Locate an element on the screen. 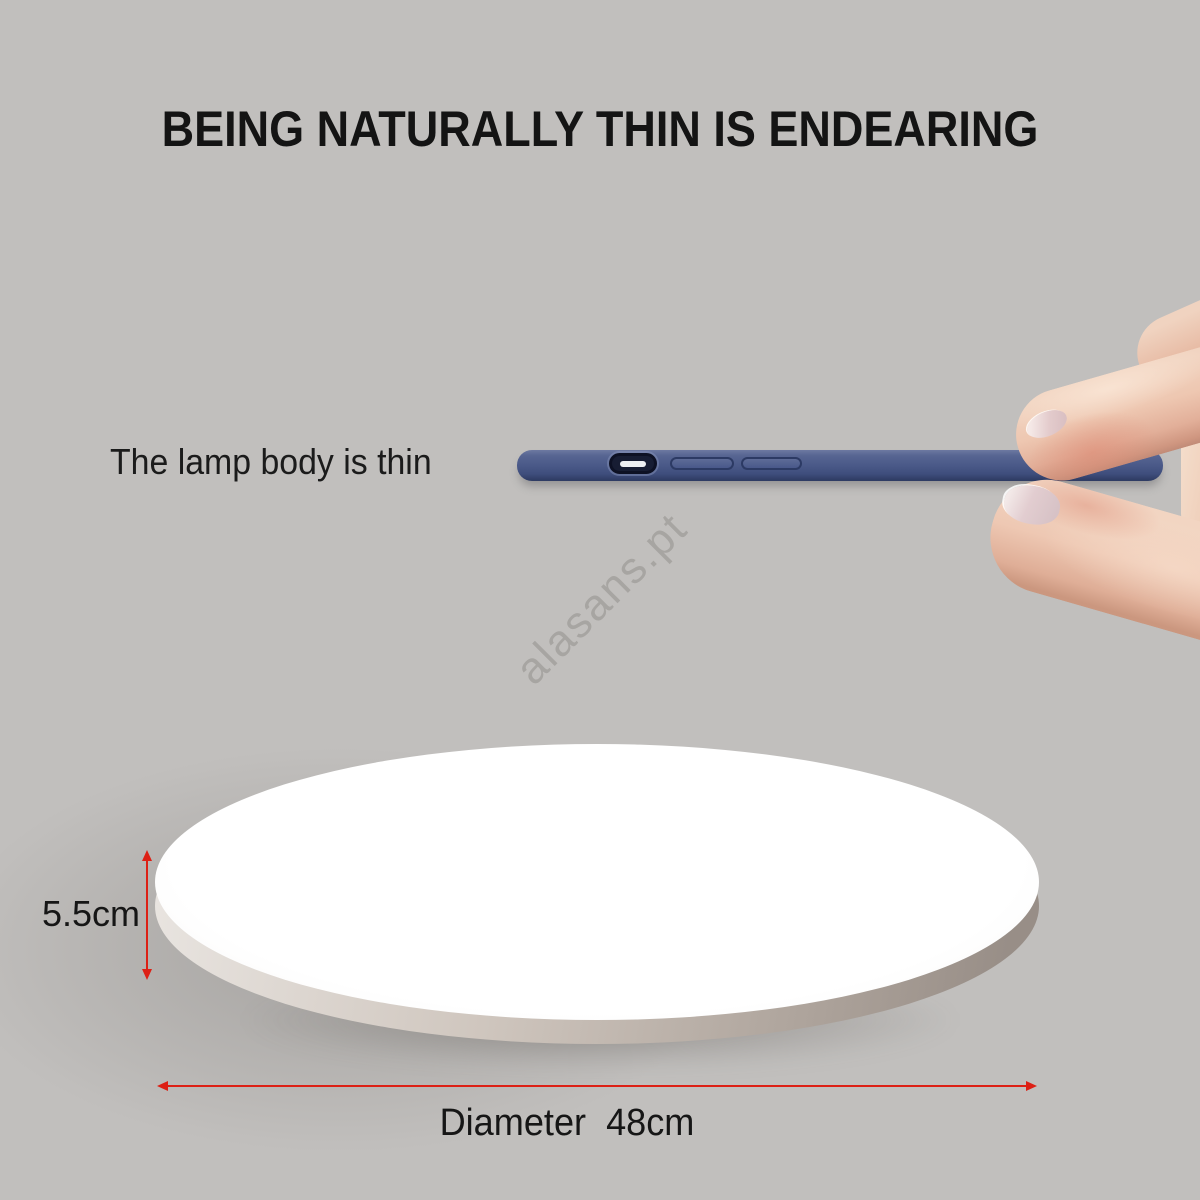  thickness-label: 5.5cm is located at coordinates (90, 913).